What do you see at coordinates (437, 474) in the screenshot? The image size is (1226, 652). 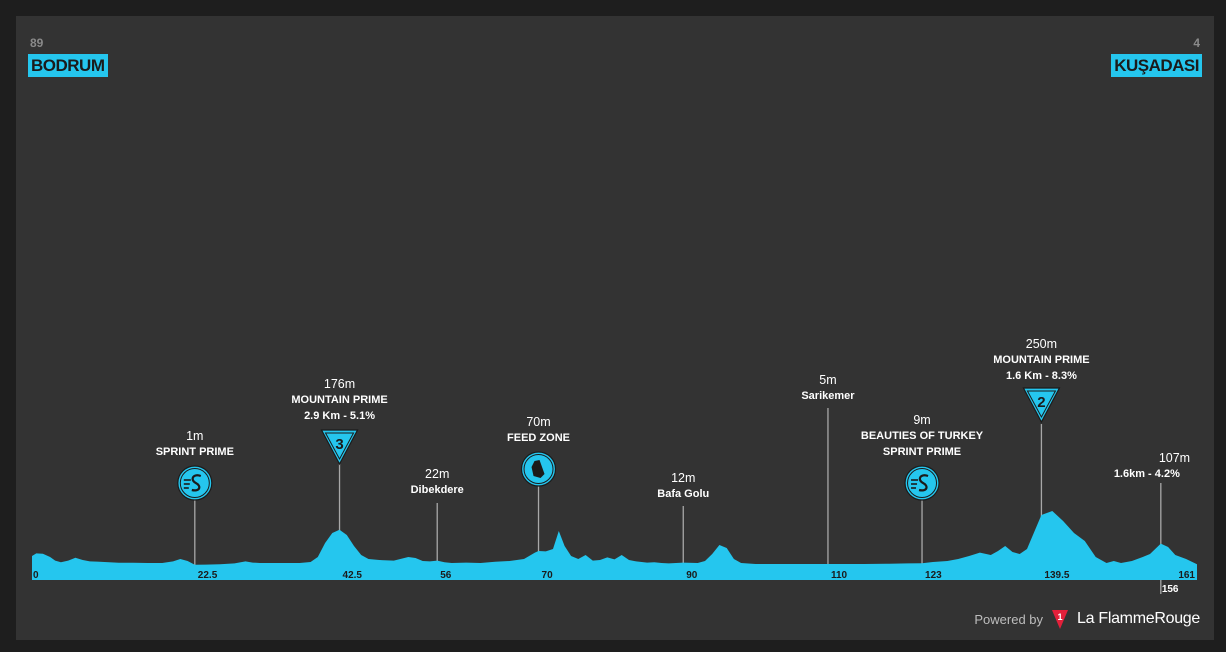 I see `annotation-altitude: 22m` at bounding box center [437, 474].